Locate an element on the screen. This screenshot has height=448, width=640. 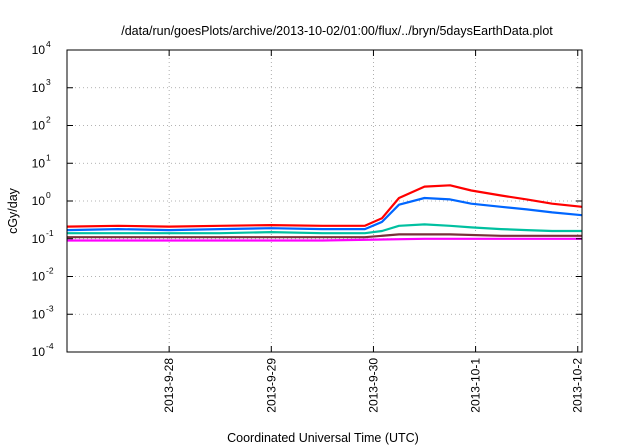
y-tick-exponent: 4 is located at coordinates (48, 44).